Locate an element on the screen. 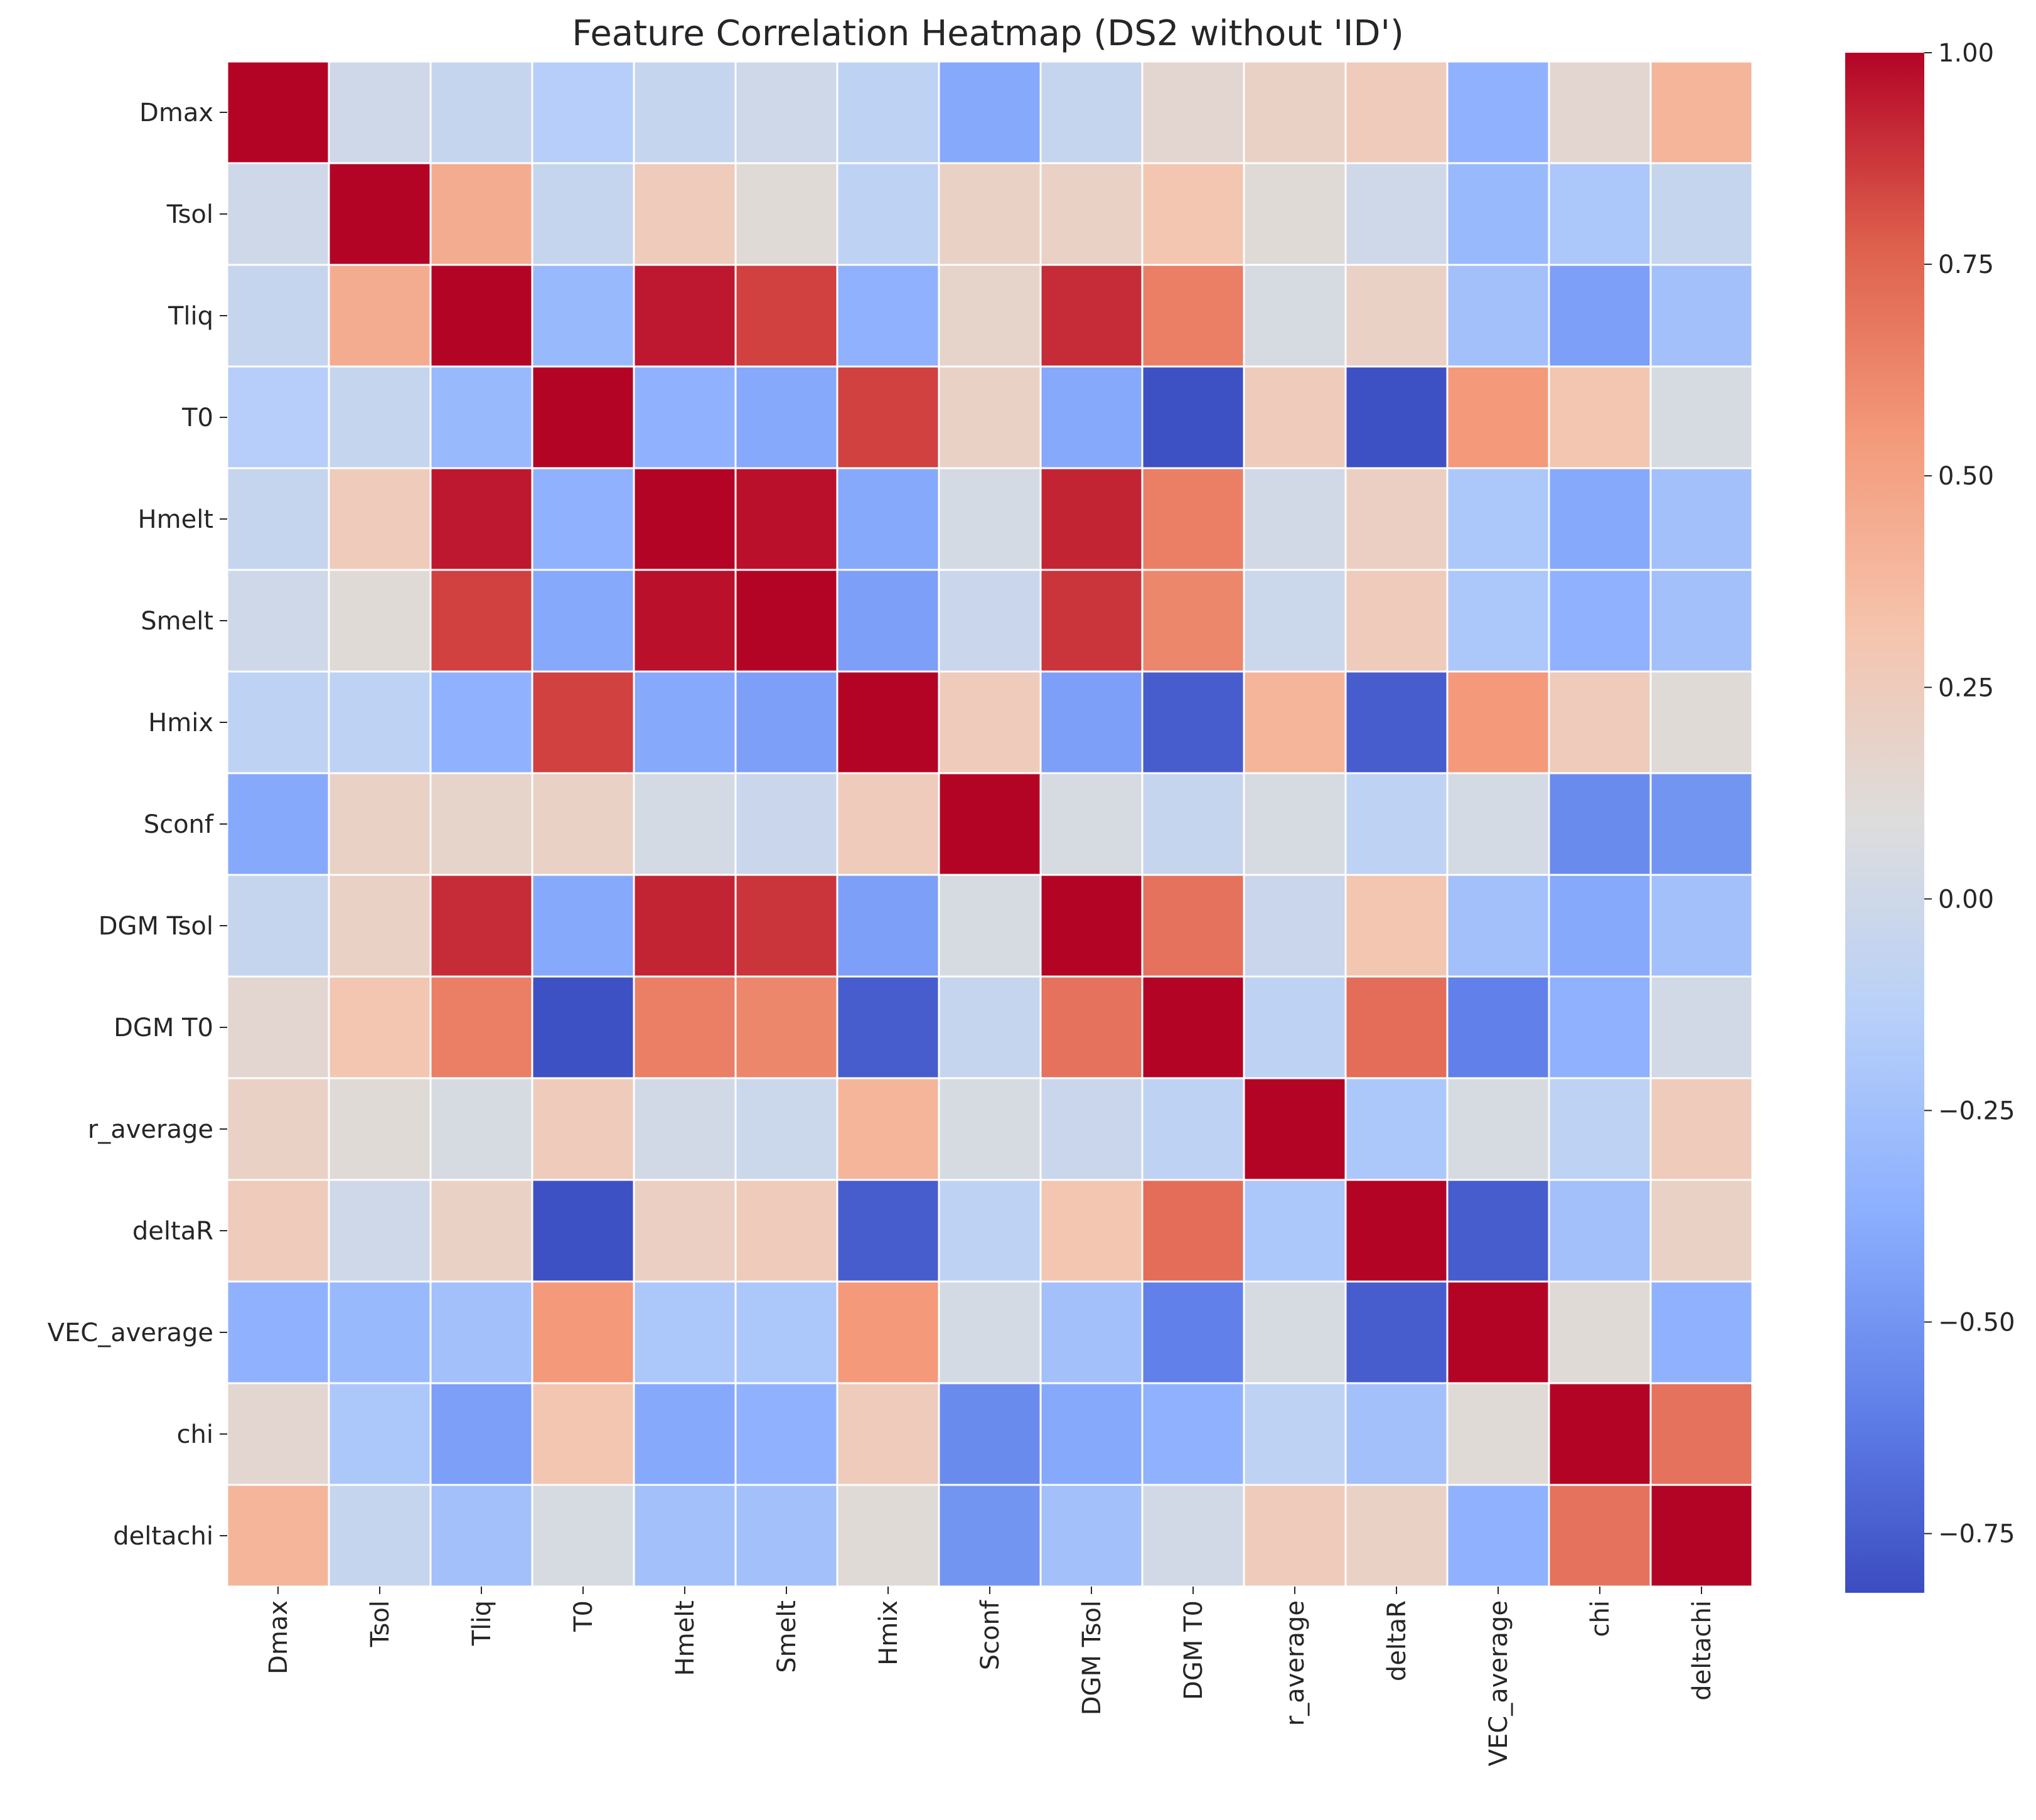 The width and height of the screenshot is (2036, 1820). column-label: DGM Tsol is located at coordinates (1092, 1657).